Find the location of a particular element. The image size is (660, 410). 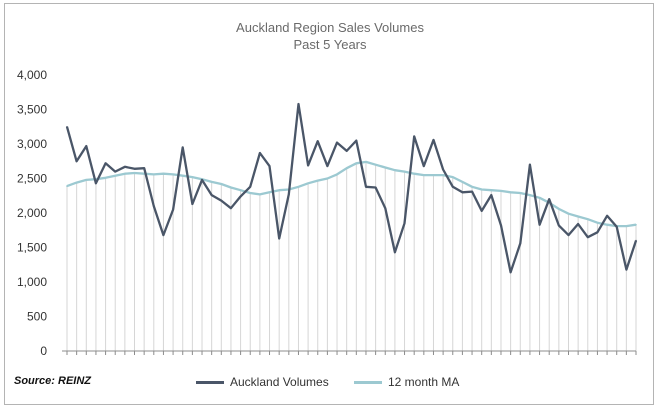

legend-label-12-month-ma: 12 month MA is located at coordinates (424, 382).